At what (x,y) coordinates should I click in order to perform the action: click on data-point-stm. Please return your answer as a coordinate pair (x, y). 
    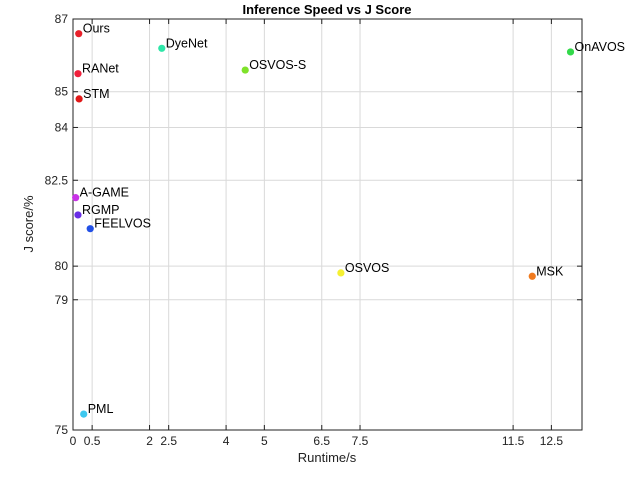
    Looking at the image, I should click on (79, 99).